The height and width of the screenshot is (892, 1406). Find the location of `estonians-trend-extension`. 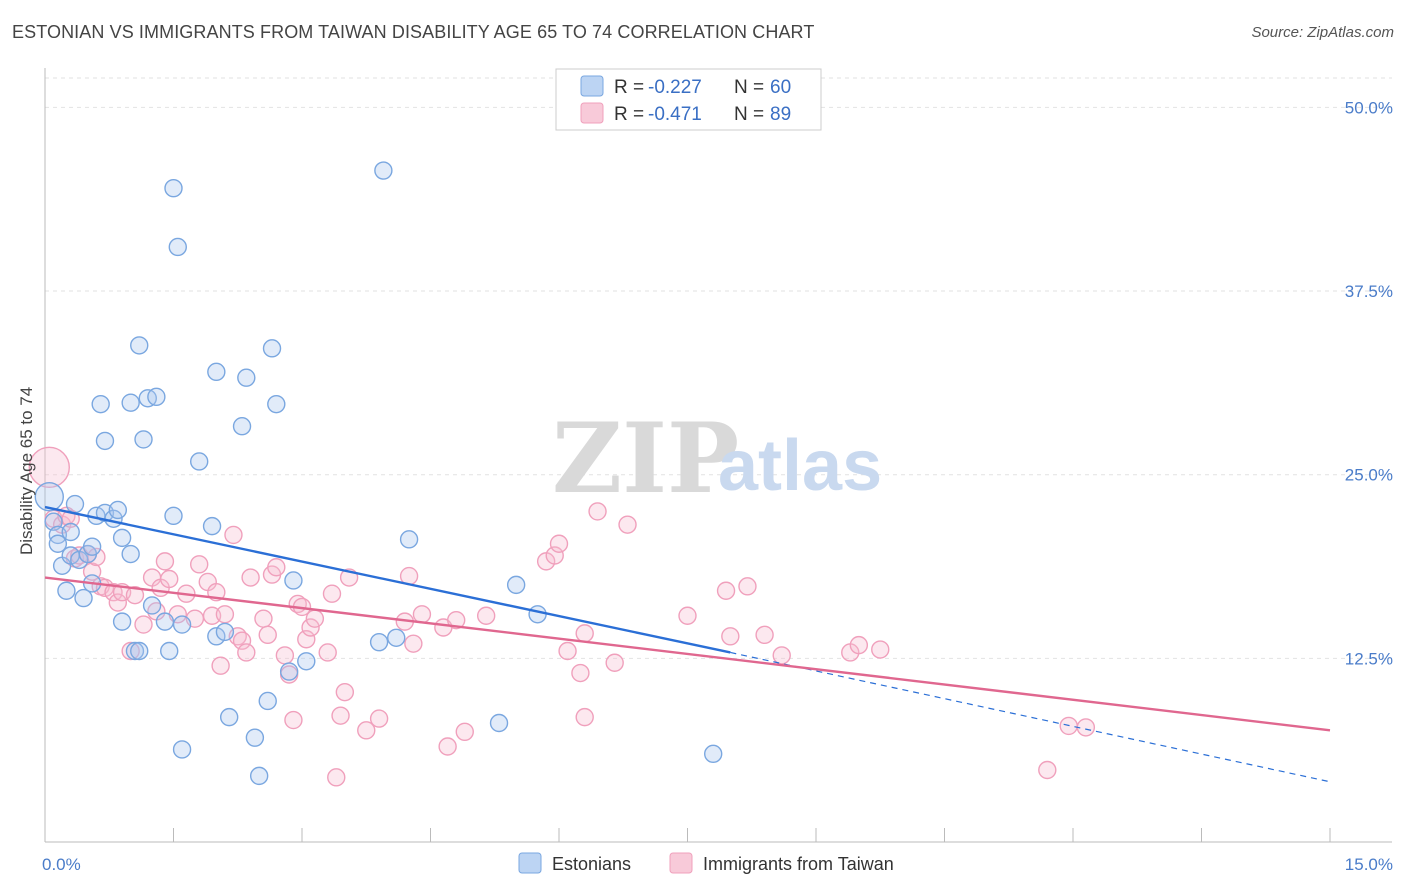

estonians-trend-extension is located at coordinates (1030, 717).